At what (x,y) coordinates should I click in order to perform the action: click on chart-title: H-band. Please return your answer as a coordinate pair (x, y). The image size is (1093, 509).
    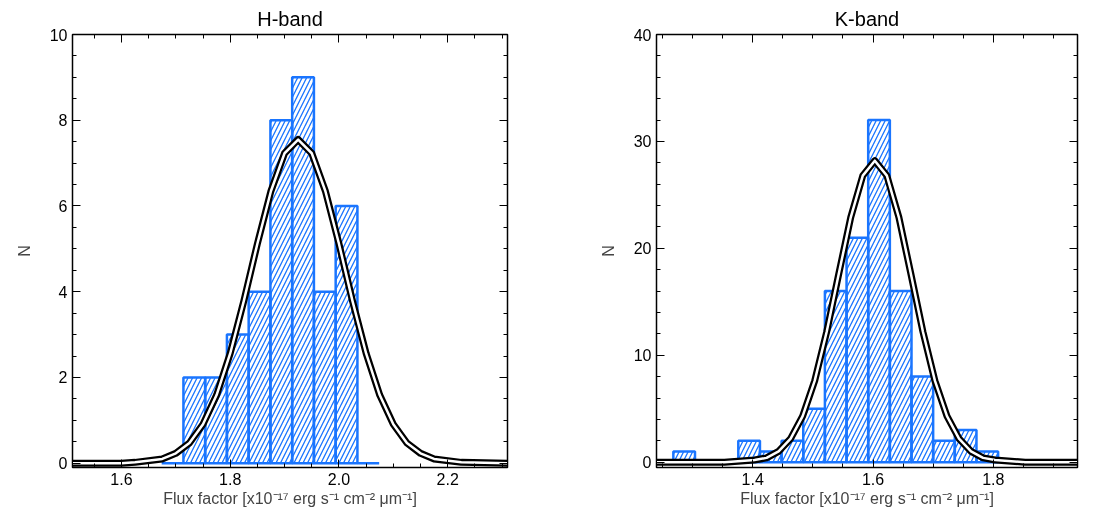
    Looking at the image, I should click on (290, 18).